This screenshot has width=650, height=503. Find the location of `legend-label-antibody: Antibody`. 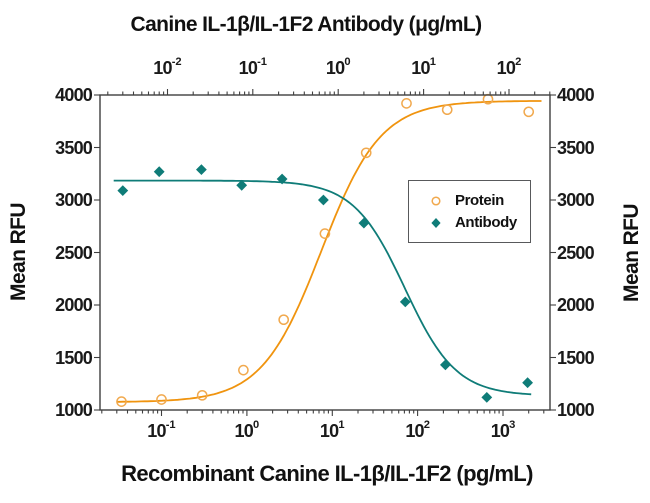

legend-label-antibody: Antibody is located at coordinates (486, 222).